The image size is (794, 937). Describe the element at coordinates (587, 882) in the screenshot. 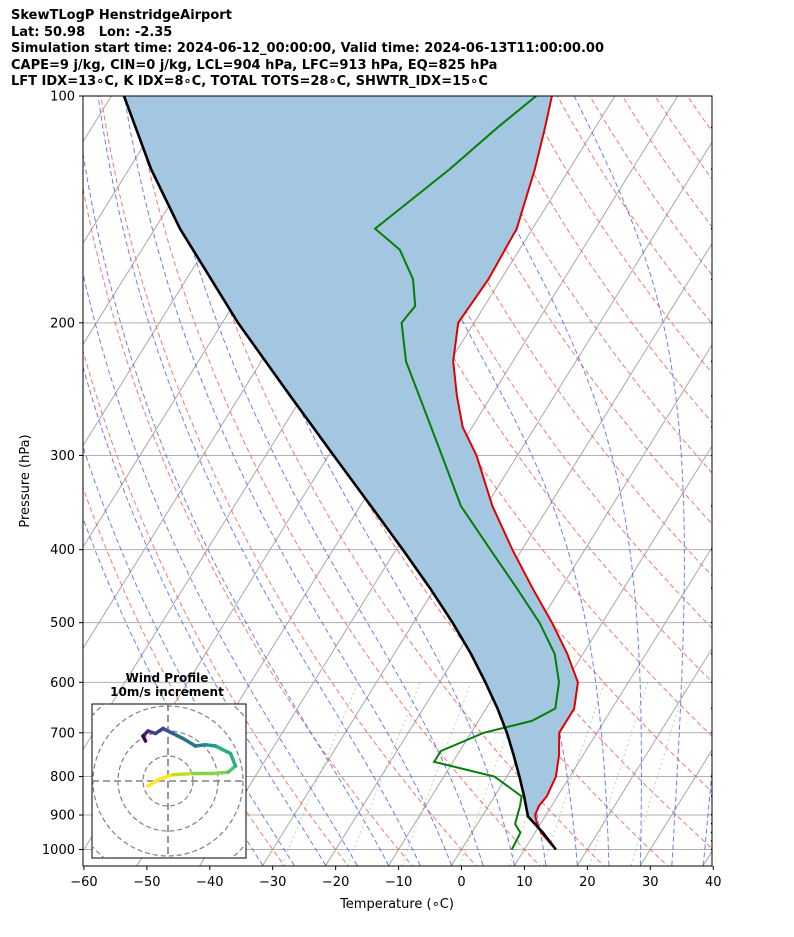

I see `x-tick-label: 20` at that location.